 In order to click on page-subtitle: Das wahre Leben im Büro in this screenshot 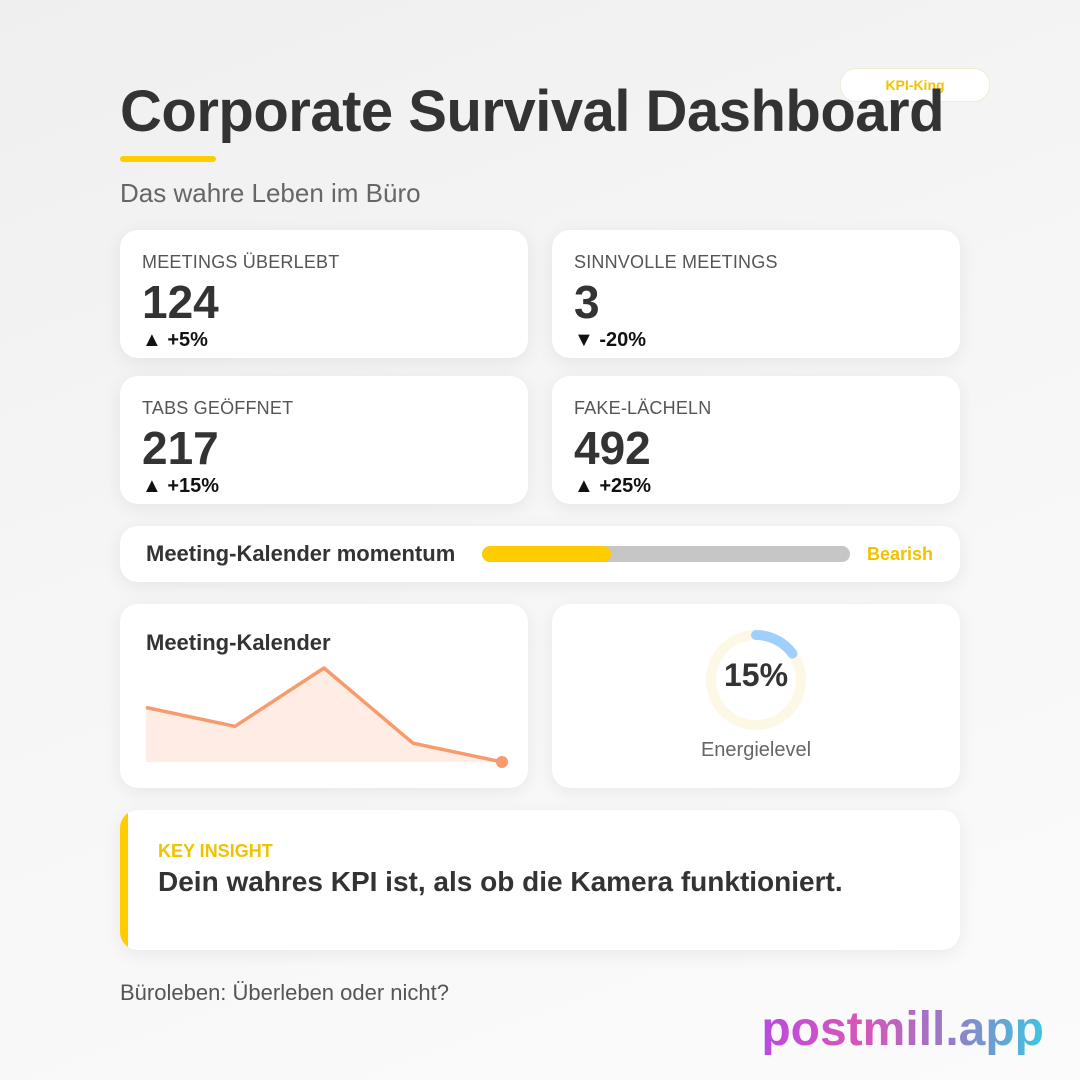, I will do `click(270, 193)`.